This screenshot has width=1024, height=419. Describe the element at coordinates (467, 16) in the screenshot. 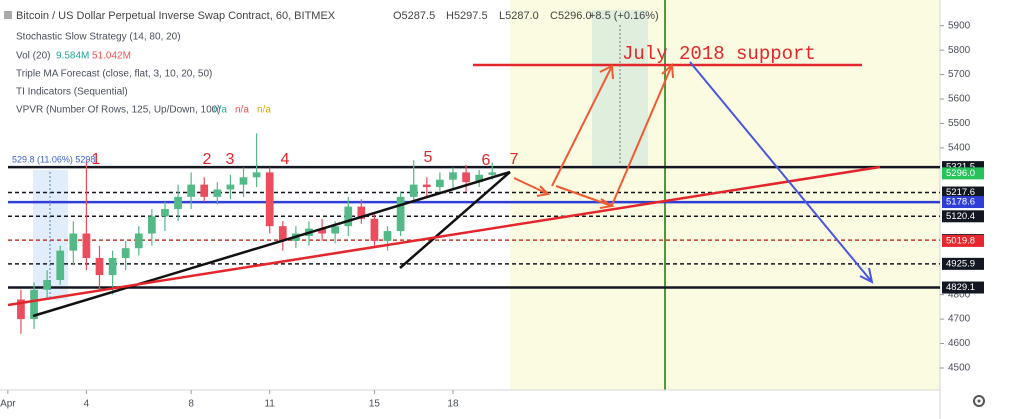

I see `ohlc-value: H5297.5` at that location.